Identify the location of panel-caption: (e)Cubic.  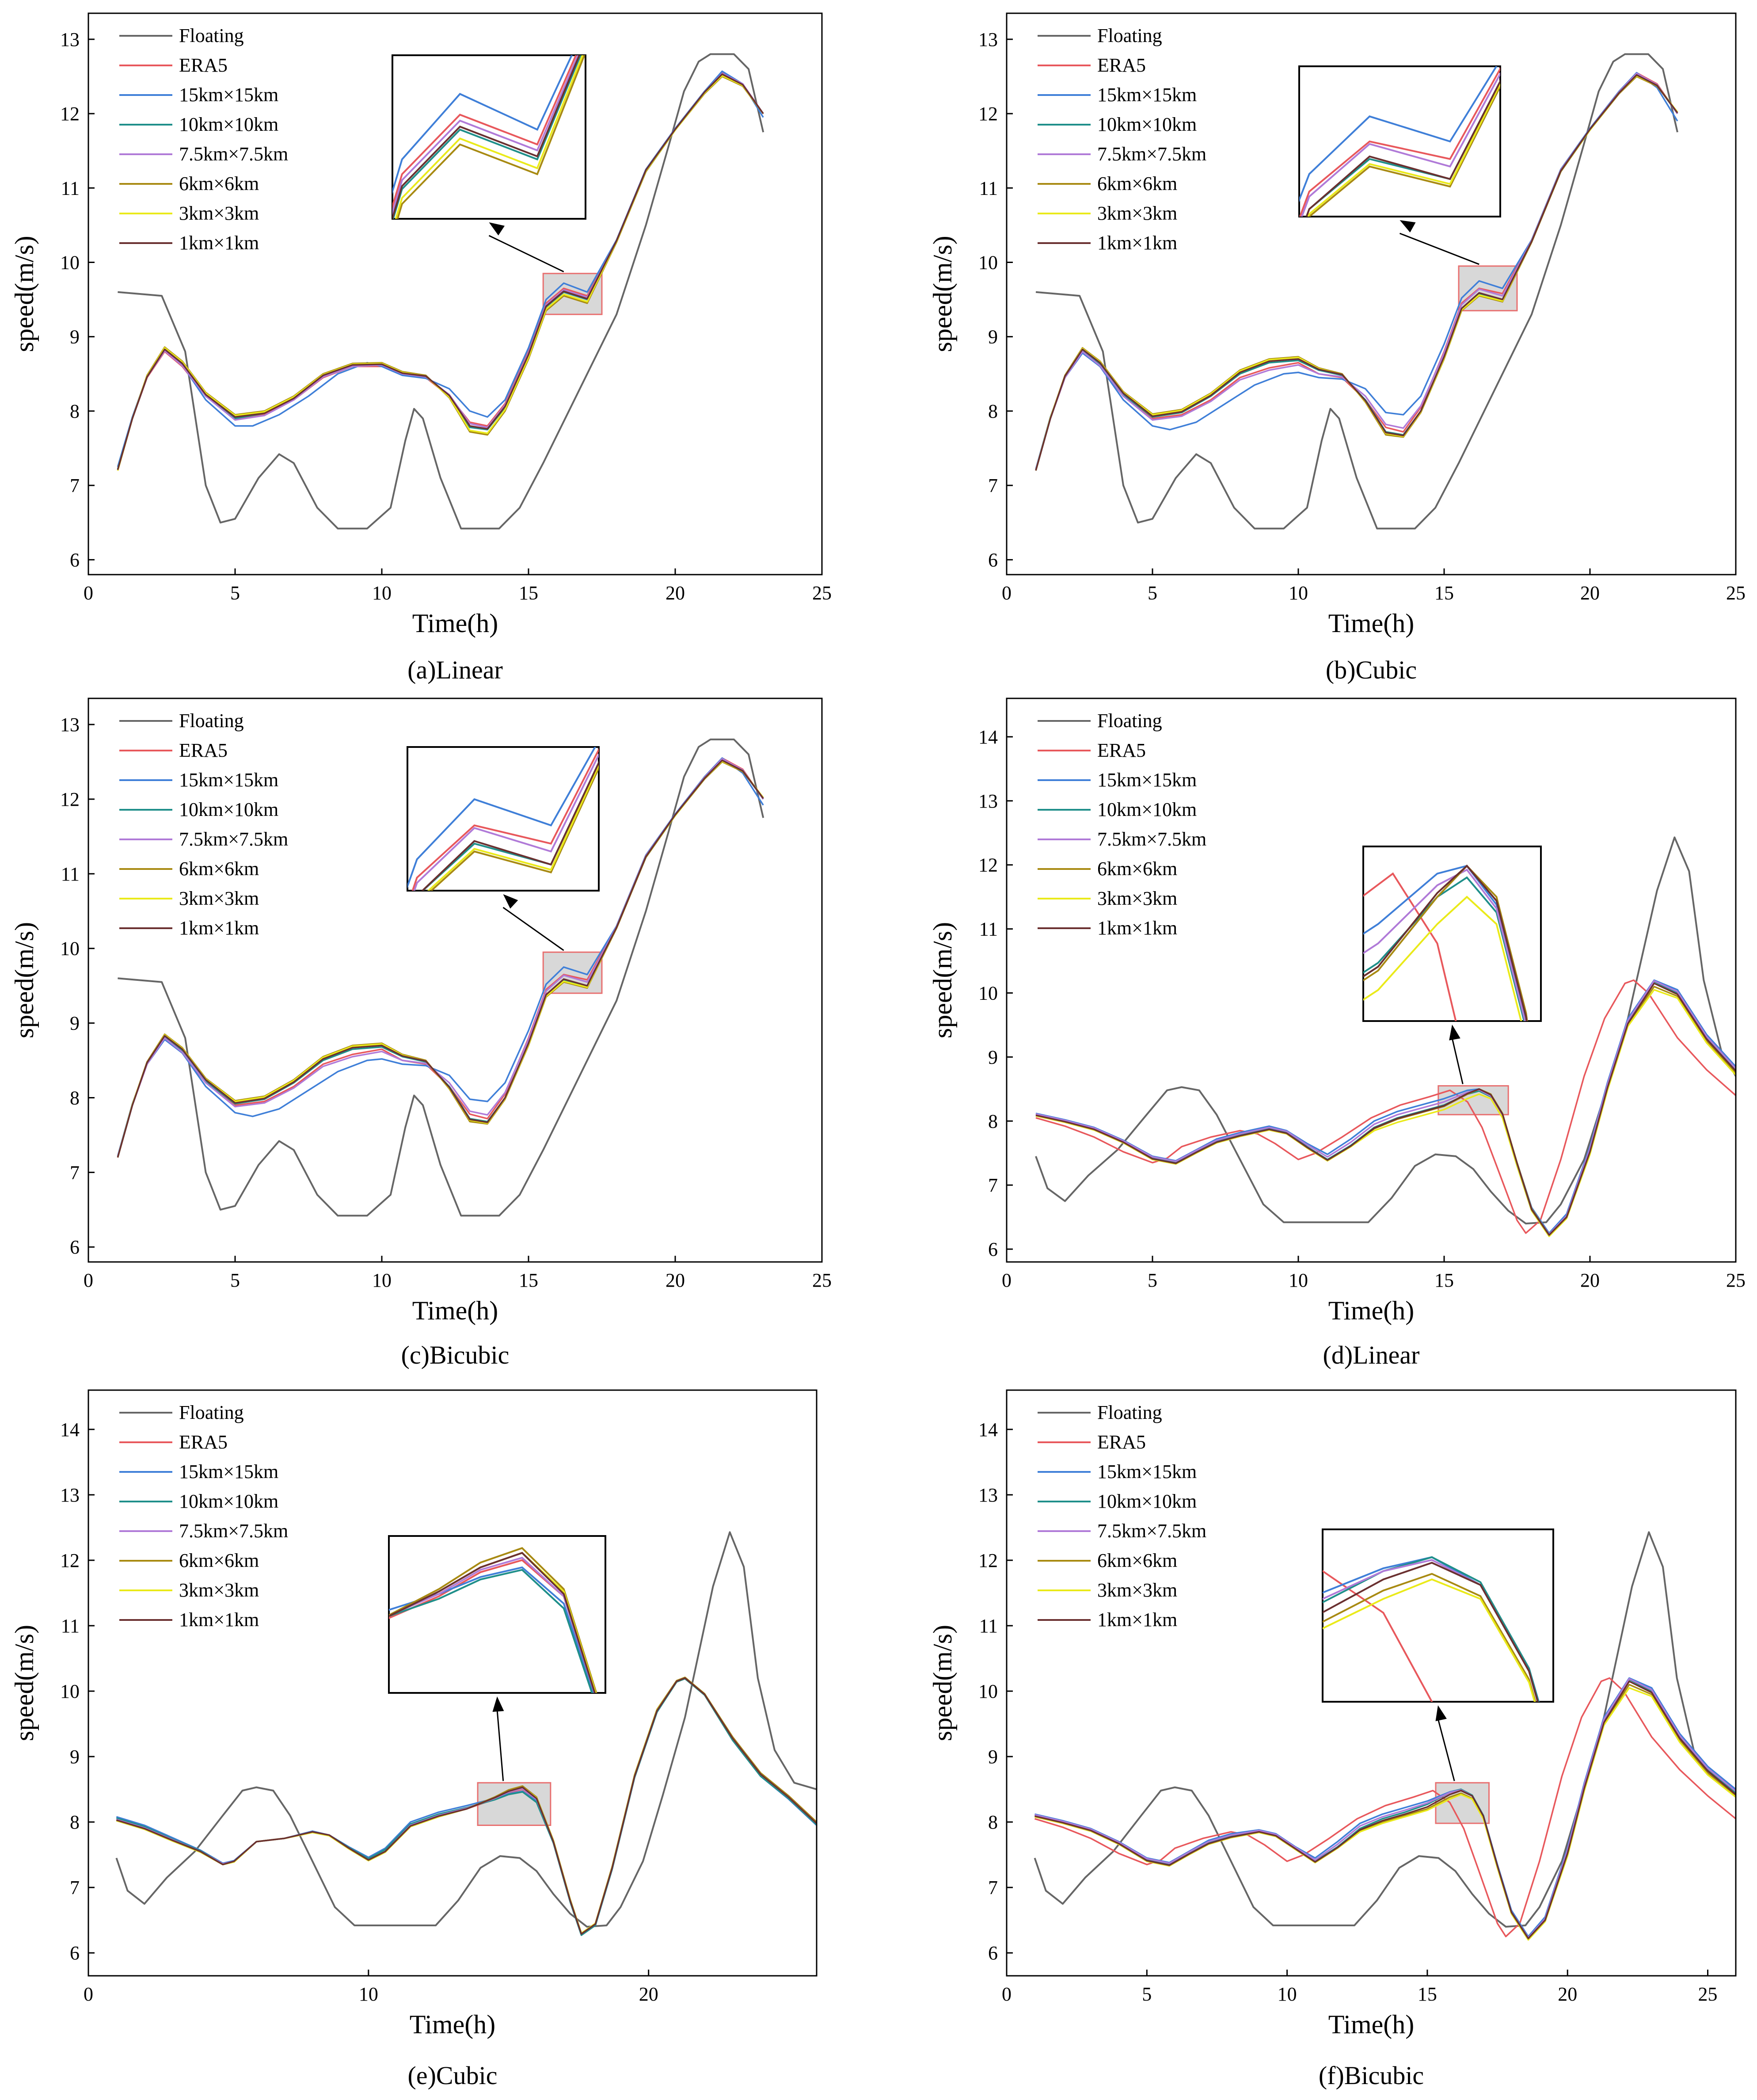
(453, 2075).